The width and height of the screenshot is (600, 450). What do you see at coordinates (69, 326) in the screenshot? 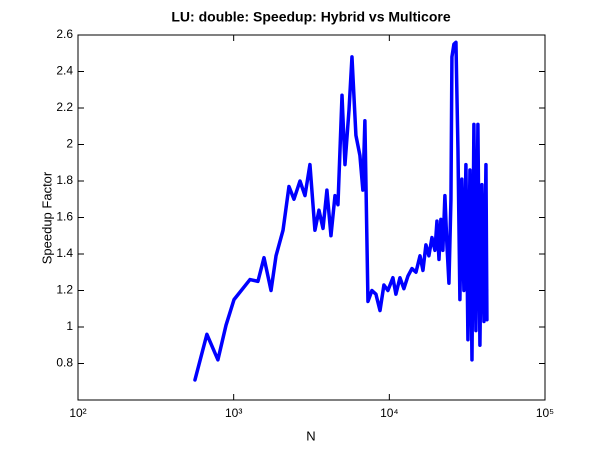
I see `y-tick-label: 1` at bounding box center [69, 326].